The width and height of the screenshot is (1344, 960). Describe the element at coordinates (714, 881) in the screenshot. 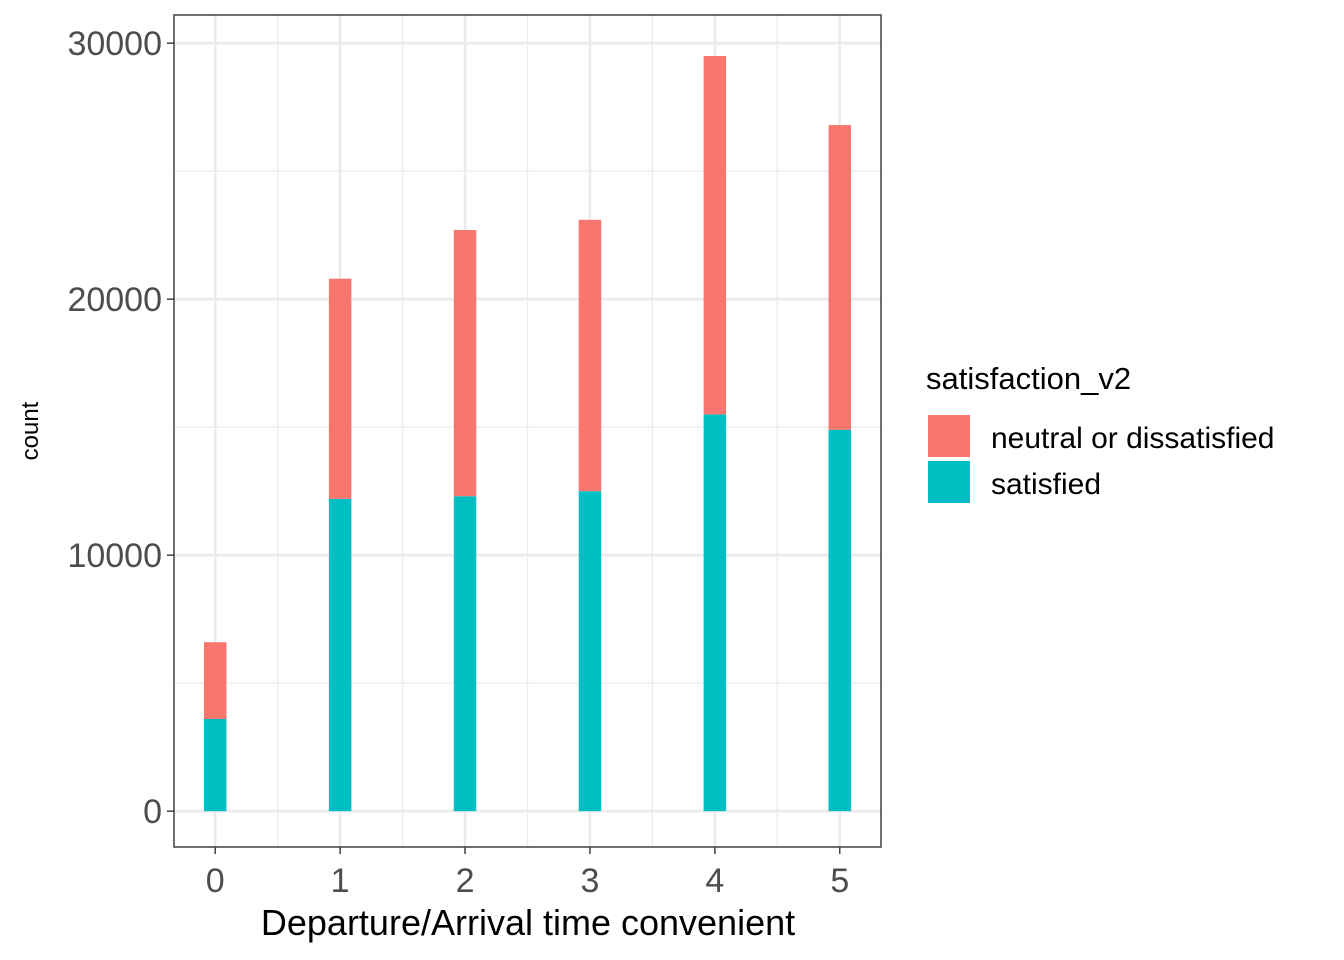

I see `x-tick-label: 4` at that location.